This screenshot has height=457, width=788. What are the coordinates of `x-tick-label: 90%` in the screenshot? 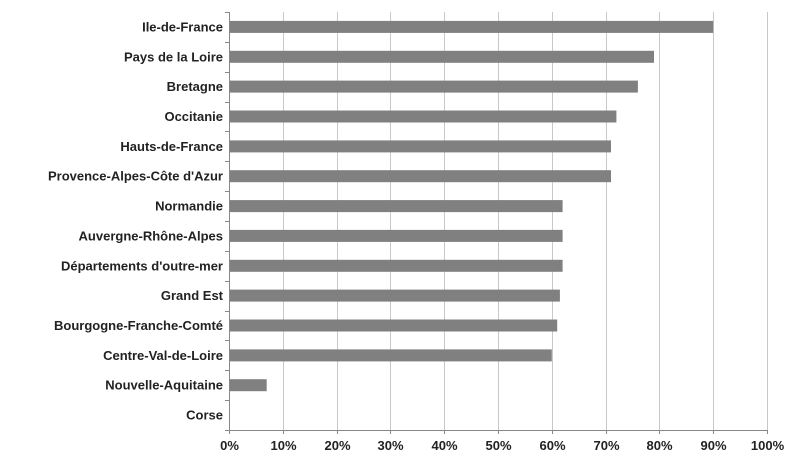 It's located at (713, 445).